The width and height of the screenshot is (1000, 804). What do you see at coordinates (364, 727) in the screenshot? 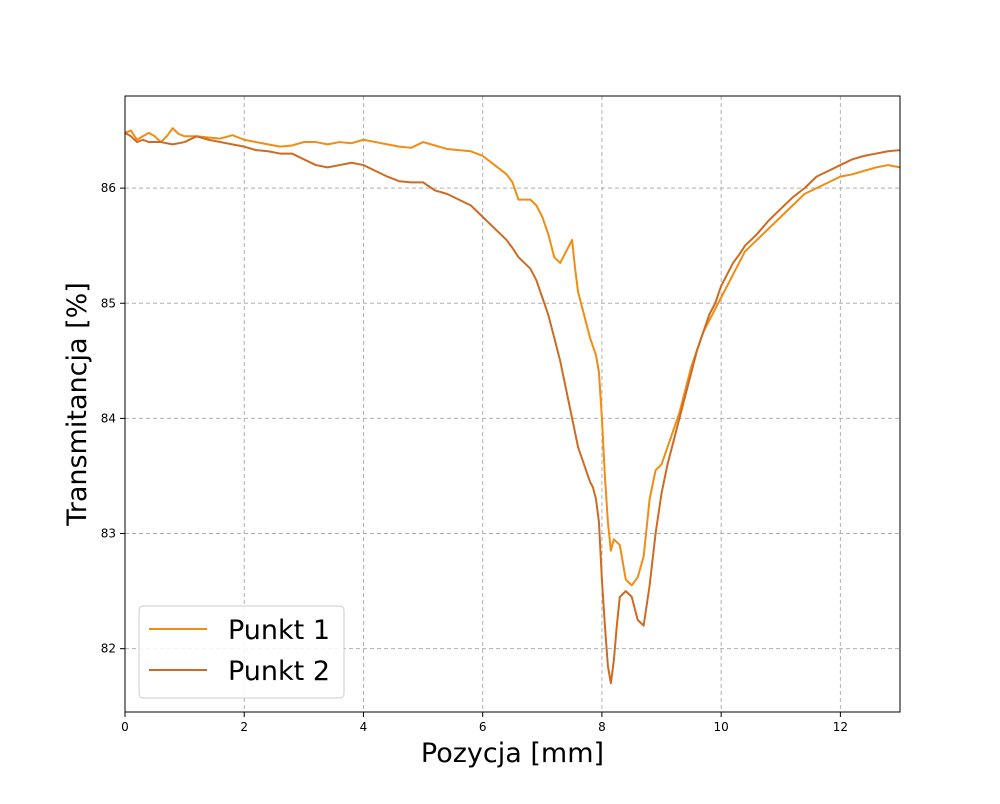
I see `x-tick-label: 4` at bounding box center [364, 727].